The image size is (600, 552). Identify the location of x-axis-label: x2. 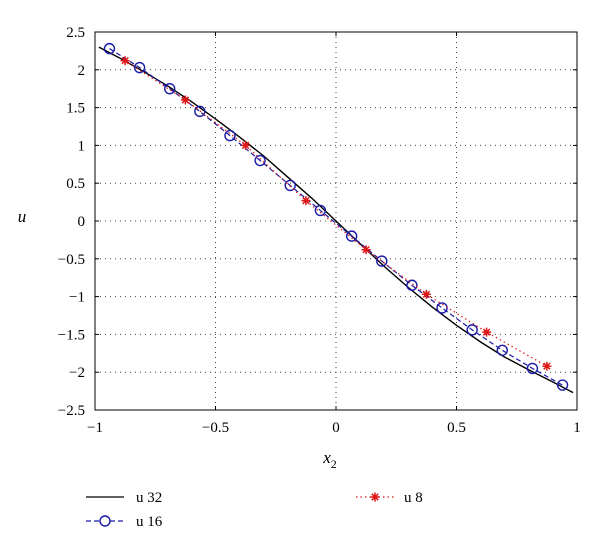
(329, 459).